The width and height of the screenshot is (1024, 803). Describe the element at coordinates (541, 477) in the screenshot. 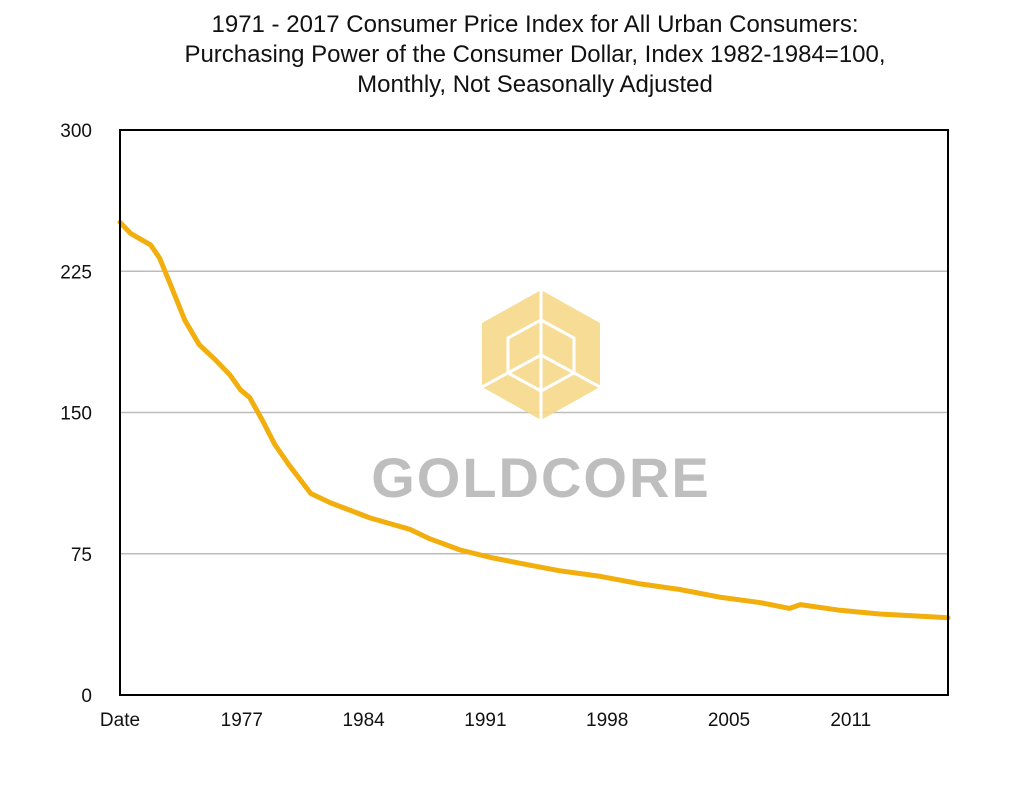

I see `watermark-text: GOLDCORE` at that location.